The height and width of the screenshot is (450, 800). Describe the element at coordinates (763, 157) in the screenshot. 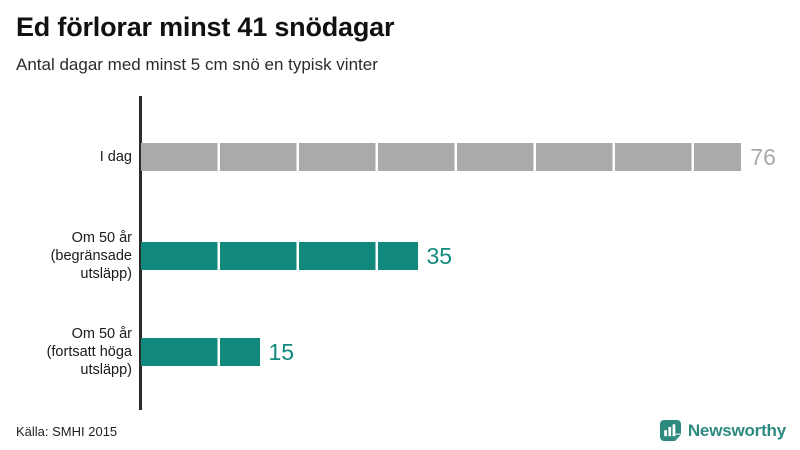

I see `bar-value-i-dag: 76` at that location.